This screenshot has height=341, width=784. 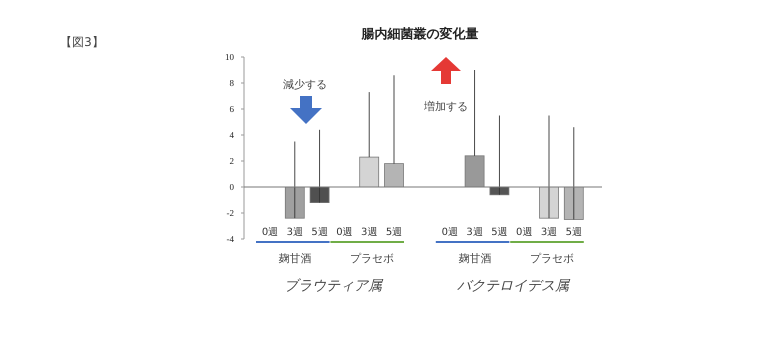 What do you see at coordinates (230, 239) in the screenshot?
I see `y-tick-label: -4` at bounding box center [230, 239].